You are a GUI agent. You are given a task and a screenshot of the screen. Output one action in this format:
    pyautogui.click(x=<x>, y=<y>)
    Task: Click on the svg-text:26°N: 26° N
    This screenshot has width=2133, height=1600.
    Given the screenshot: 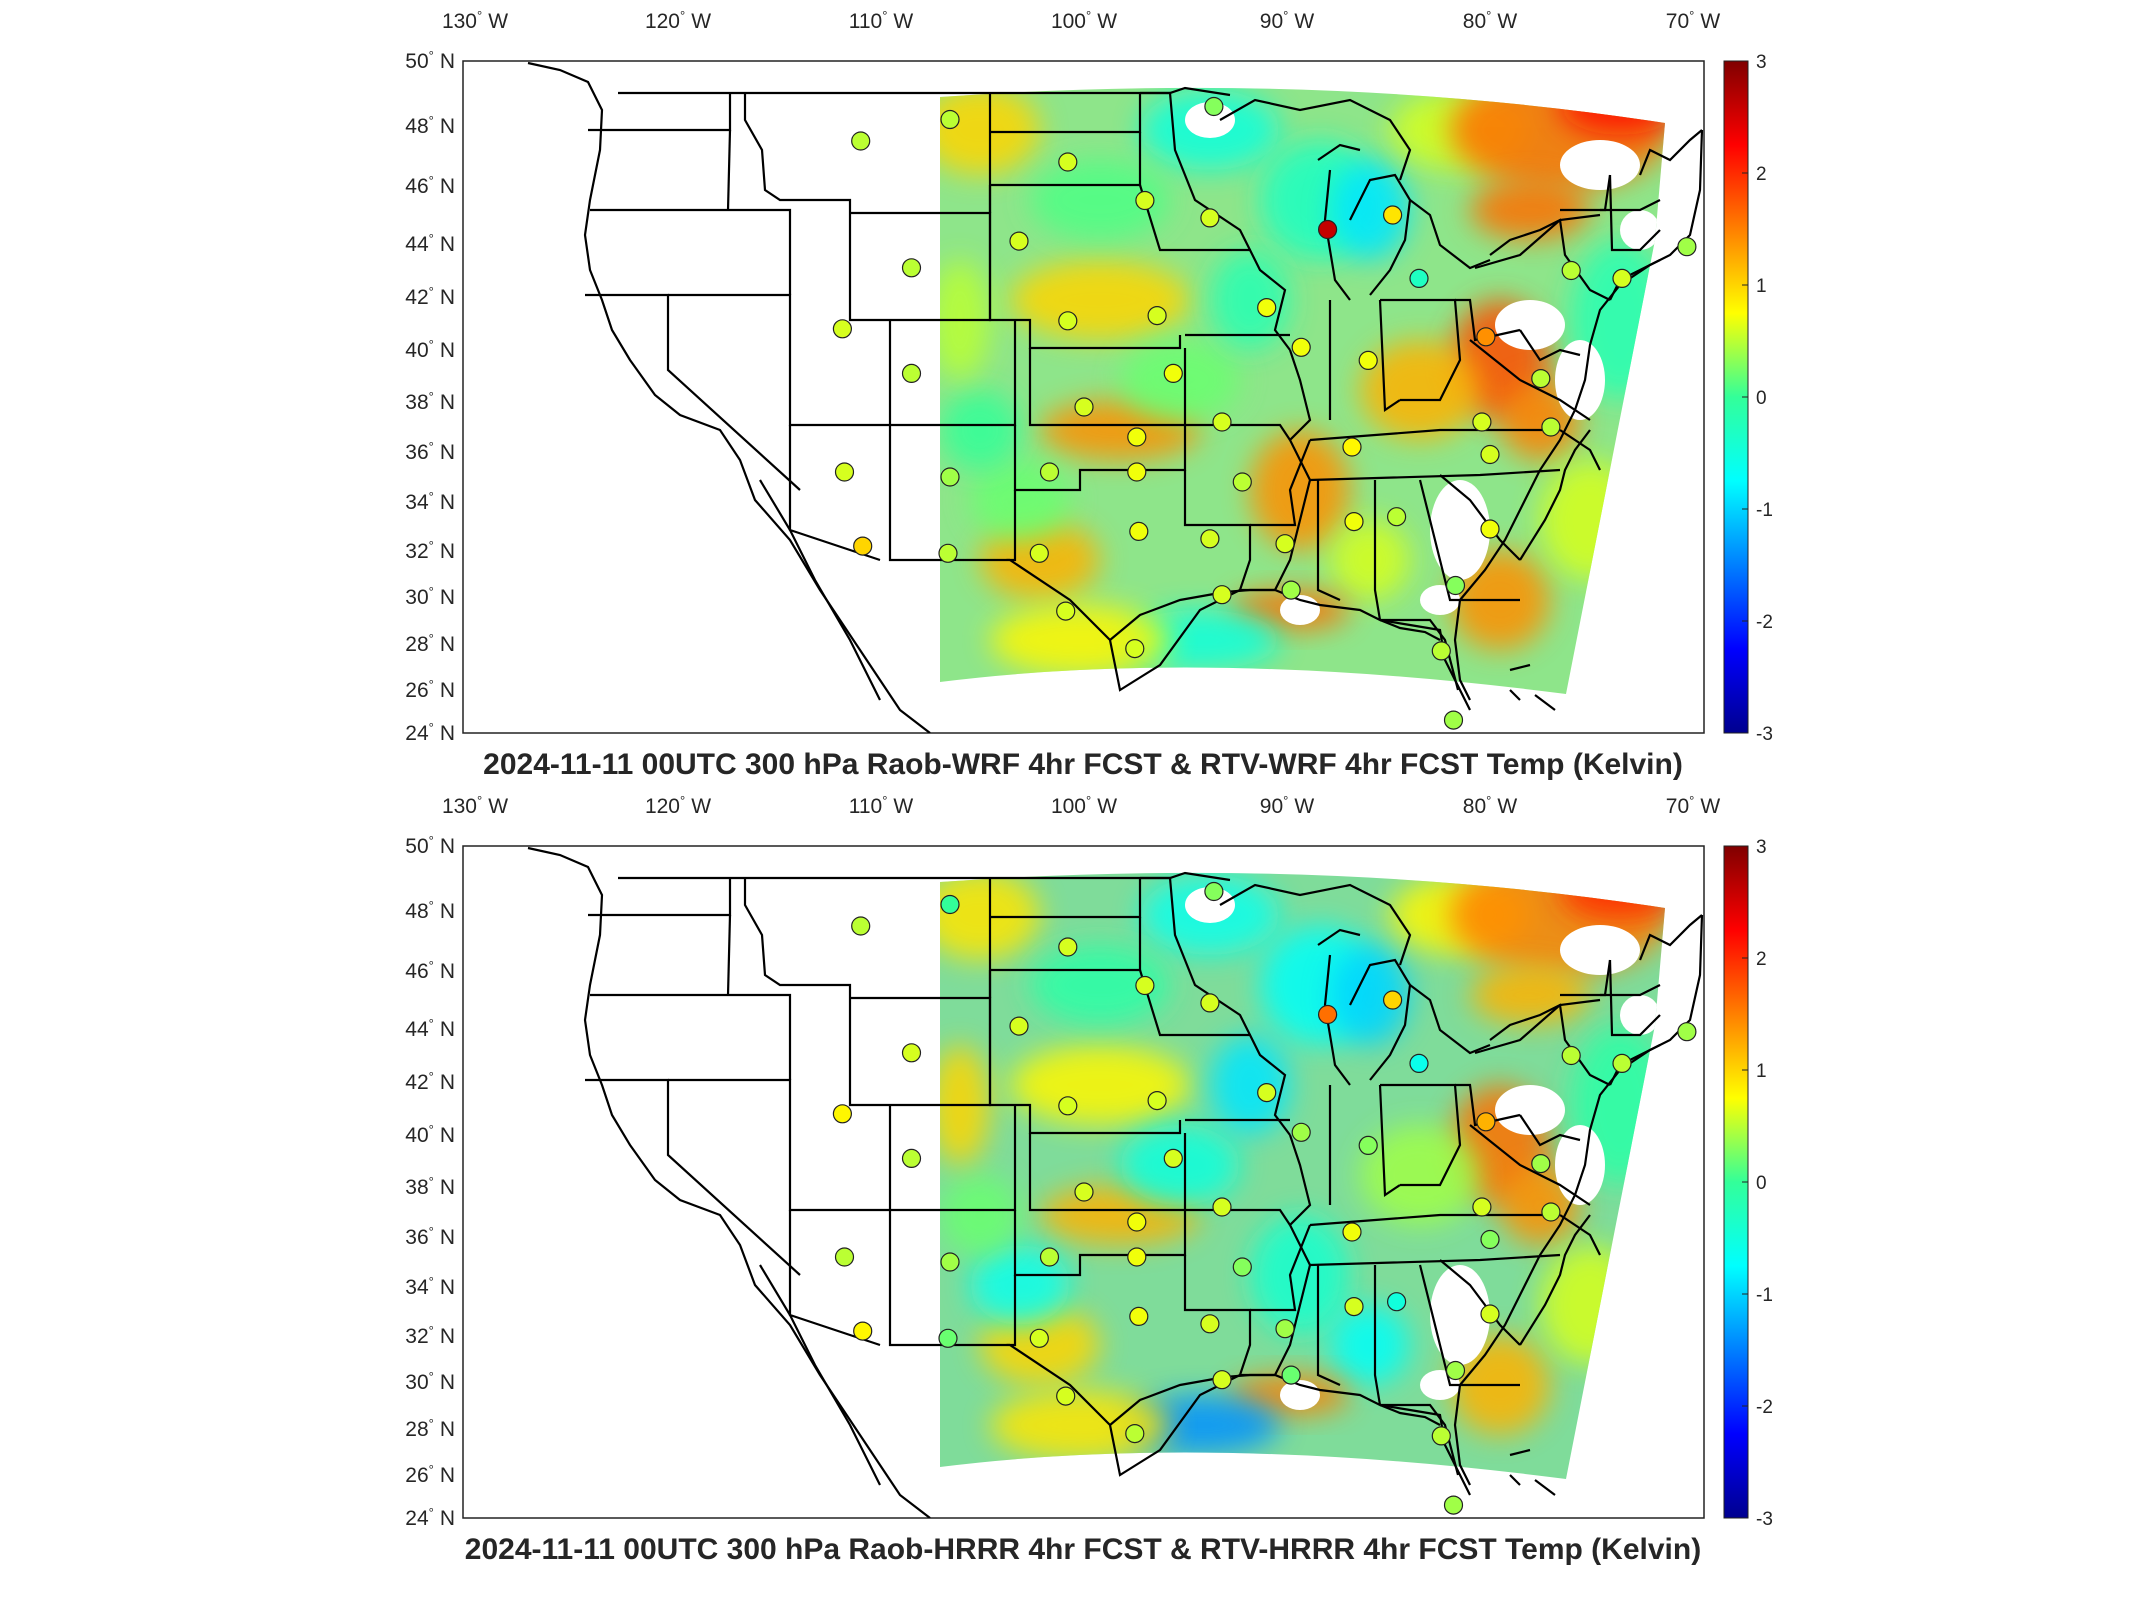 What is the action you would take?
    pyautogui.click(x=430, y=689)
    